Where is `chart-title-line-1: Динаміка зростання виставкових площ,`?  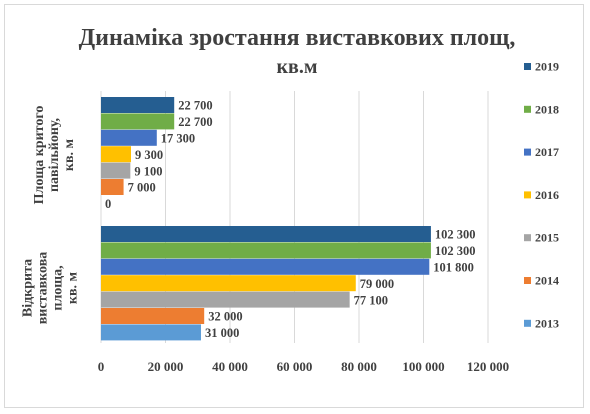
chart-title-line-1: Динаміка зростання виставкових площ, is located at coordinates (297, 38).